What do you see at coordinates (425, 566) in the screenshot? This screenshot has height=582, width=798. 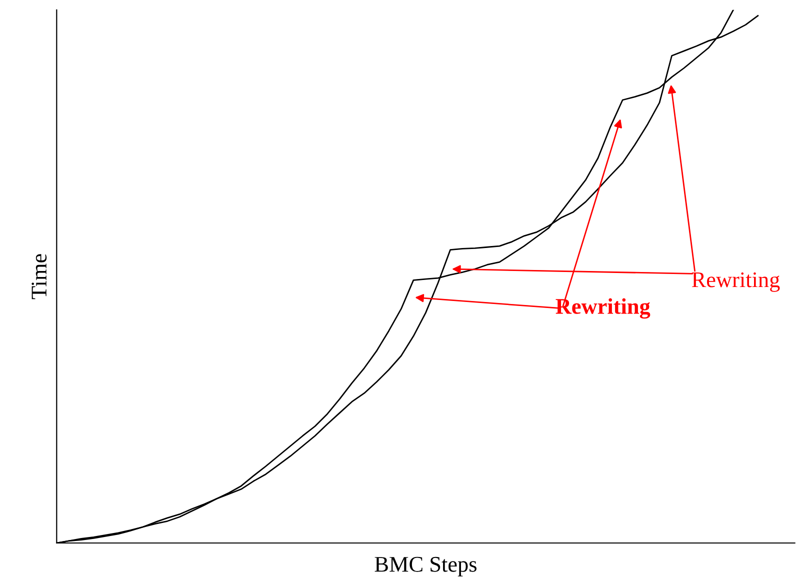 I see `x-axis-title: BMC Steps` at bounding box center [425, 566].